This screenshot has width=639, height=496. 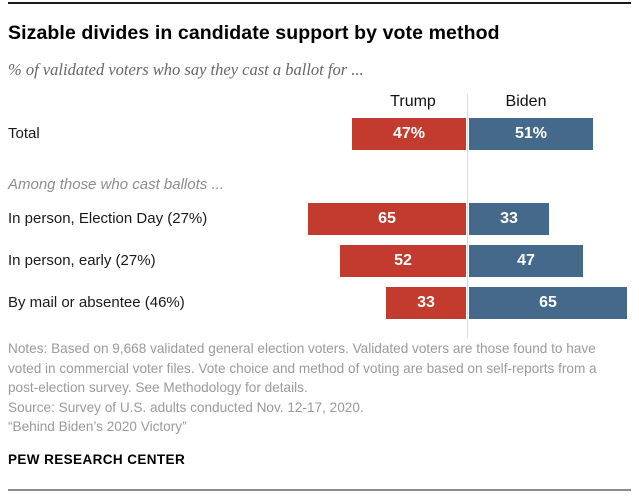 I want to click on brand-pew-research-center: PEW RESEARCH CENTER, so click(x=97, y=459).